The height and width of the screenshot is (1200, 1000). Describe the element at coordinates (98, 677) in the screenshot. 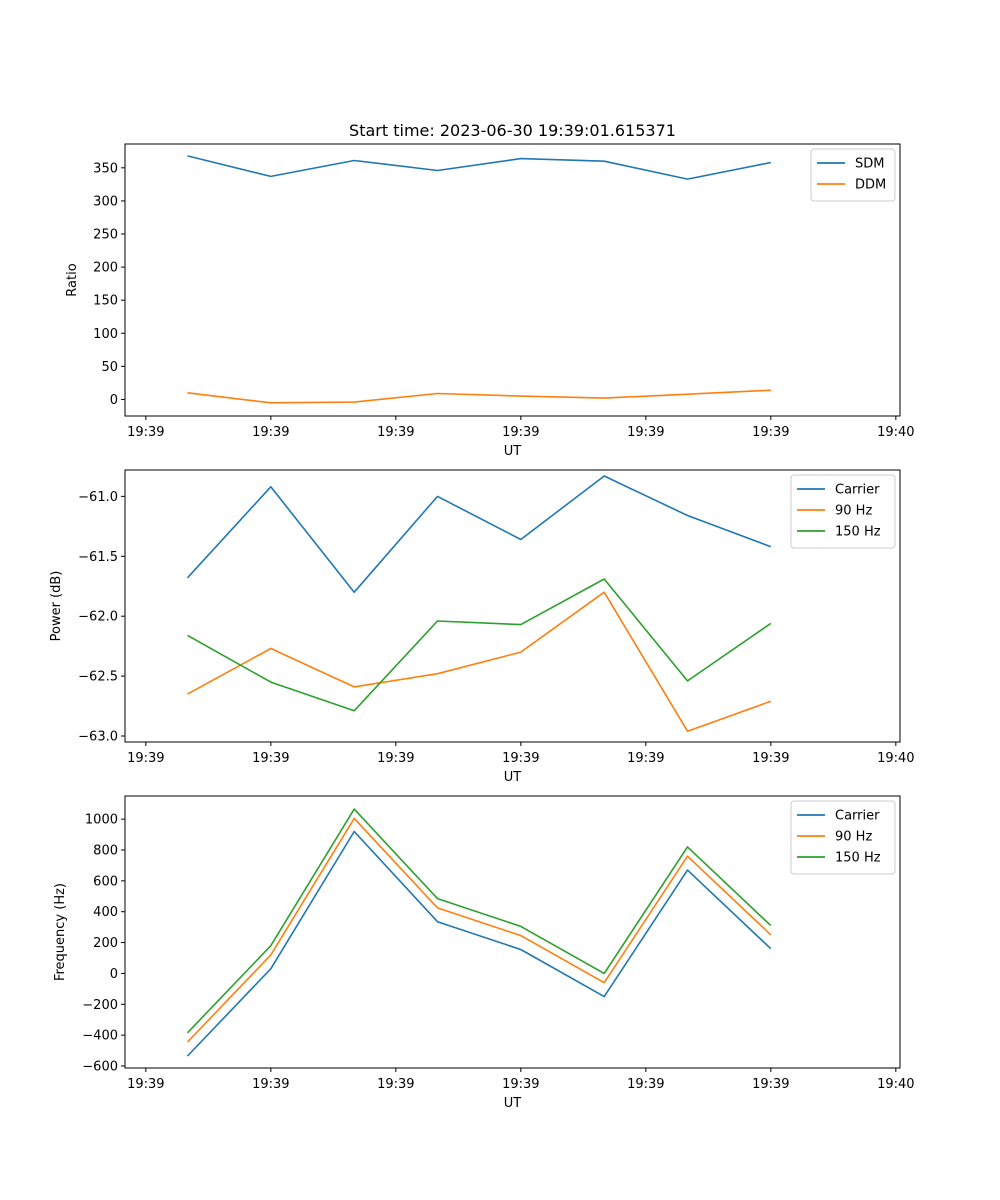

I see `y-tick-label: −62.5` at that location.